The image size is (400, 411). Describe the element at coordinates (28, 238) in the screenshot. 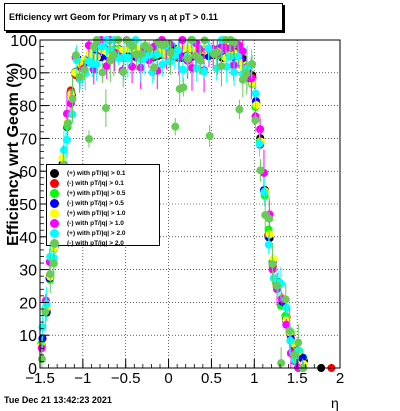

I see `y-tick-label: 40` at that location.